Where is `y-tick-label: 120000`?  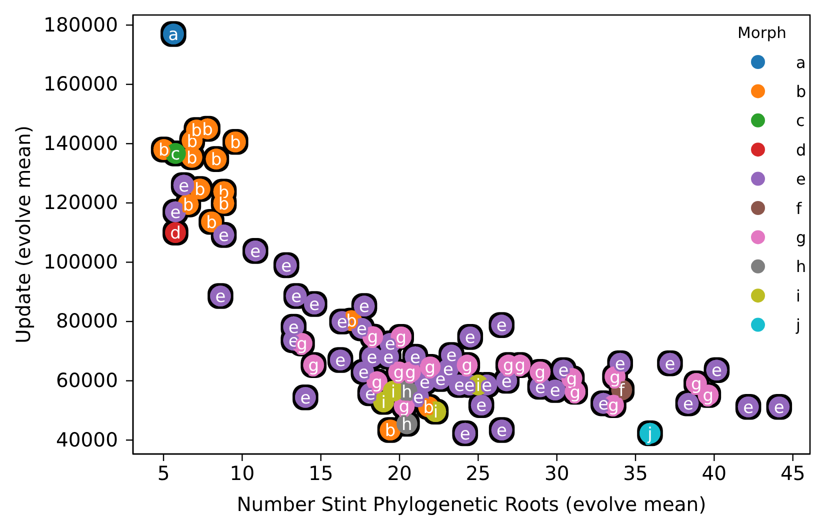 y-tick-label: 120000 is located at coordinates (81, 202).